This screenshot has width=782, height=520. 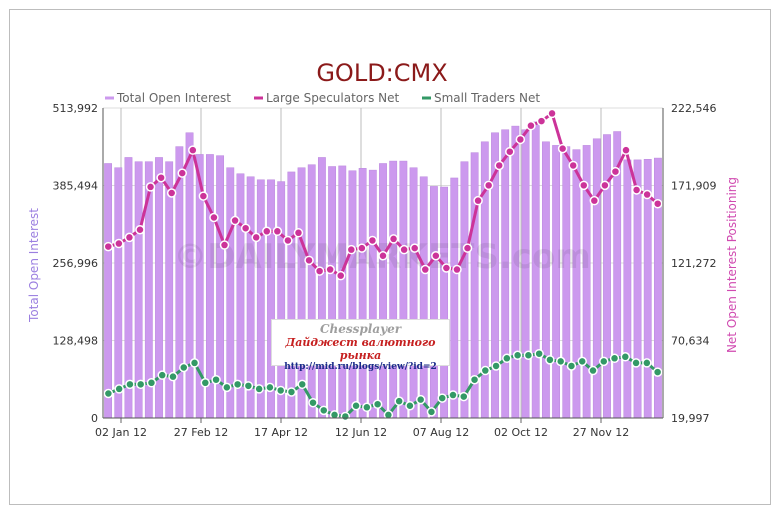 What do you see at coordinates (76, 108) in the screenshot?
I see `y-left-tick-label: 513,992` at bounding box center [76, 108].